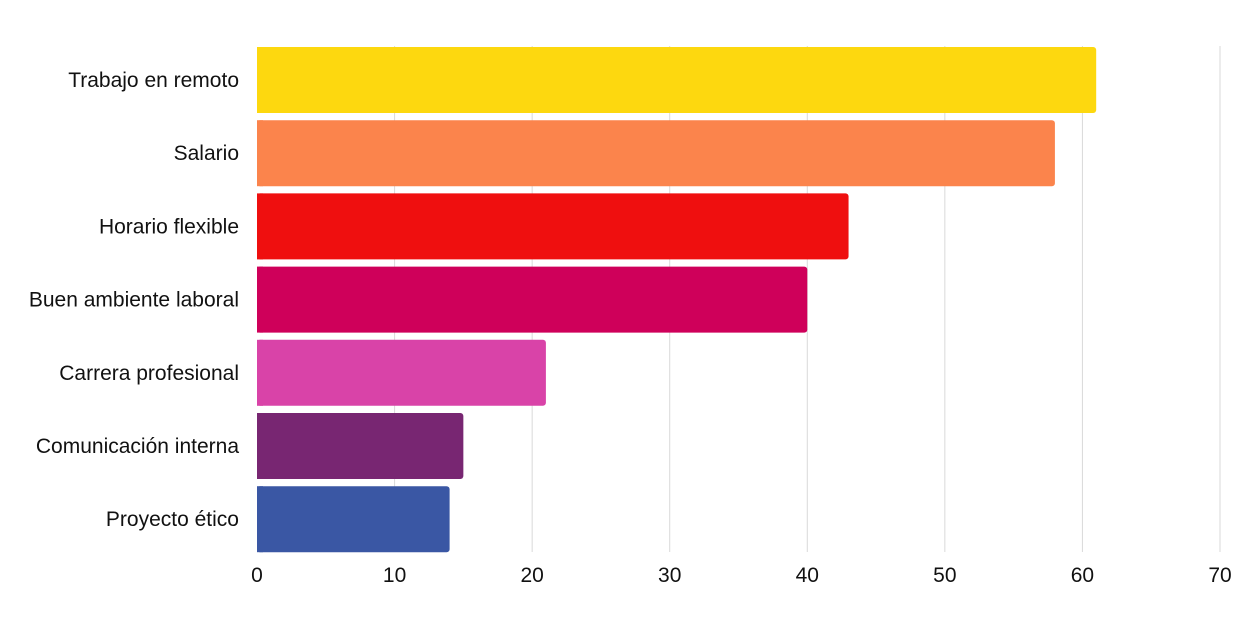 The image size is (1241, 621). Describe the element at coordinates (206, 153) in the screenshot. I see `category-label: Salario` at that location.